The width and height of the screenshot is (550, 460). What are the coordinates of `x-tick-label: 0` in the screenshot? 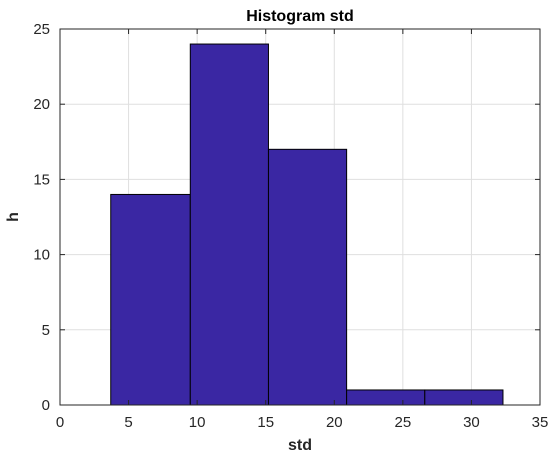 It's located at (60, 422).